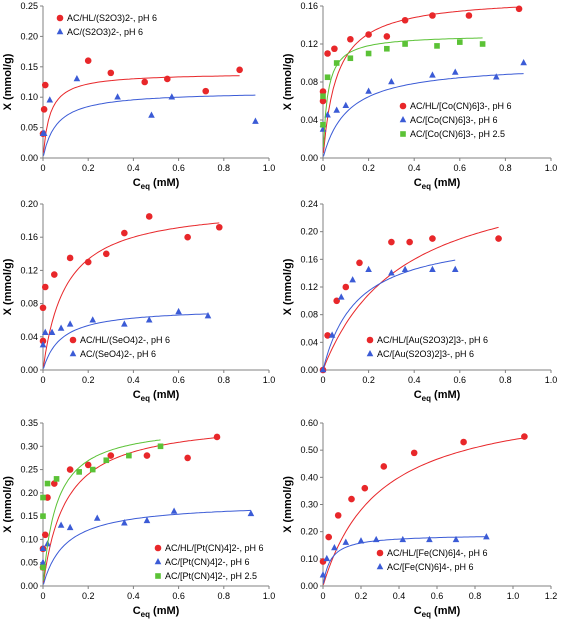 Image resolution: width=567 pixels, height=629 pixels. What do you see at coordinates (425, 354) in the screenshot?
I see `legend-entry: AC/[Au(S2O3)2]3-, pH 6` at bounding box center [425, 354].